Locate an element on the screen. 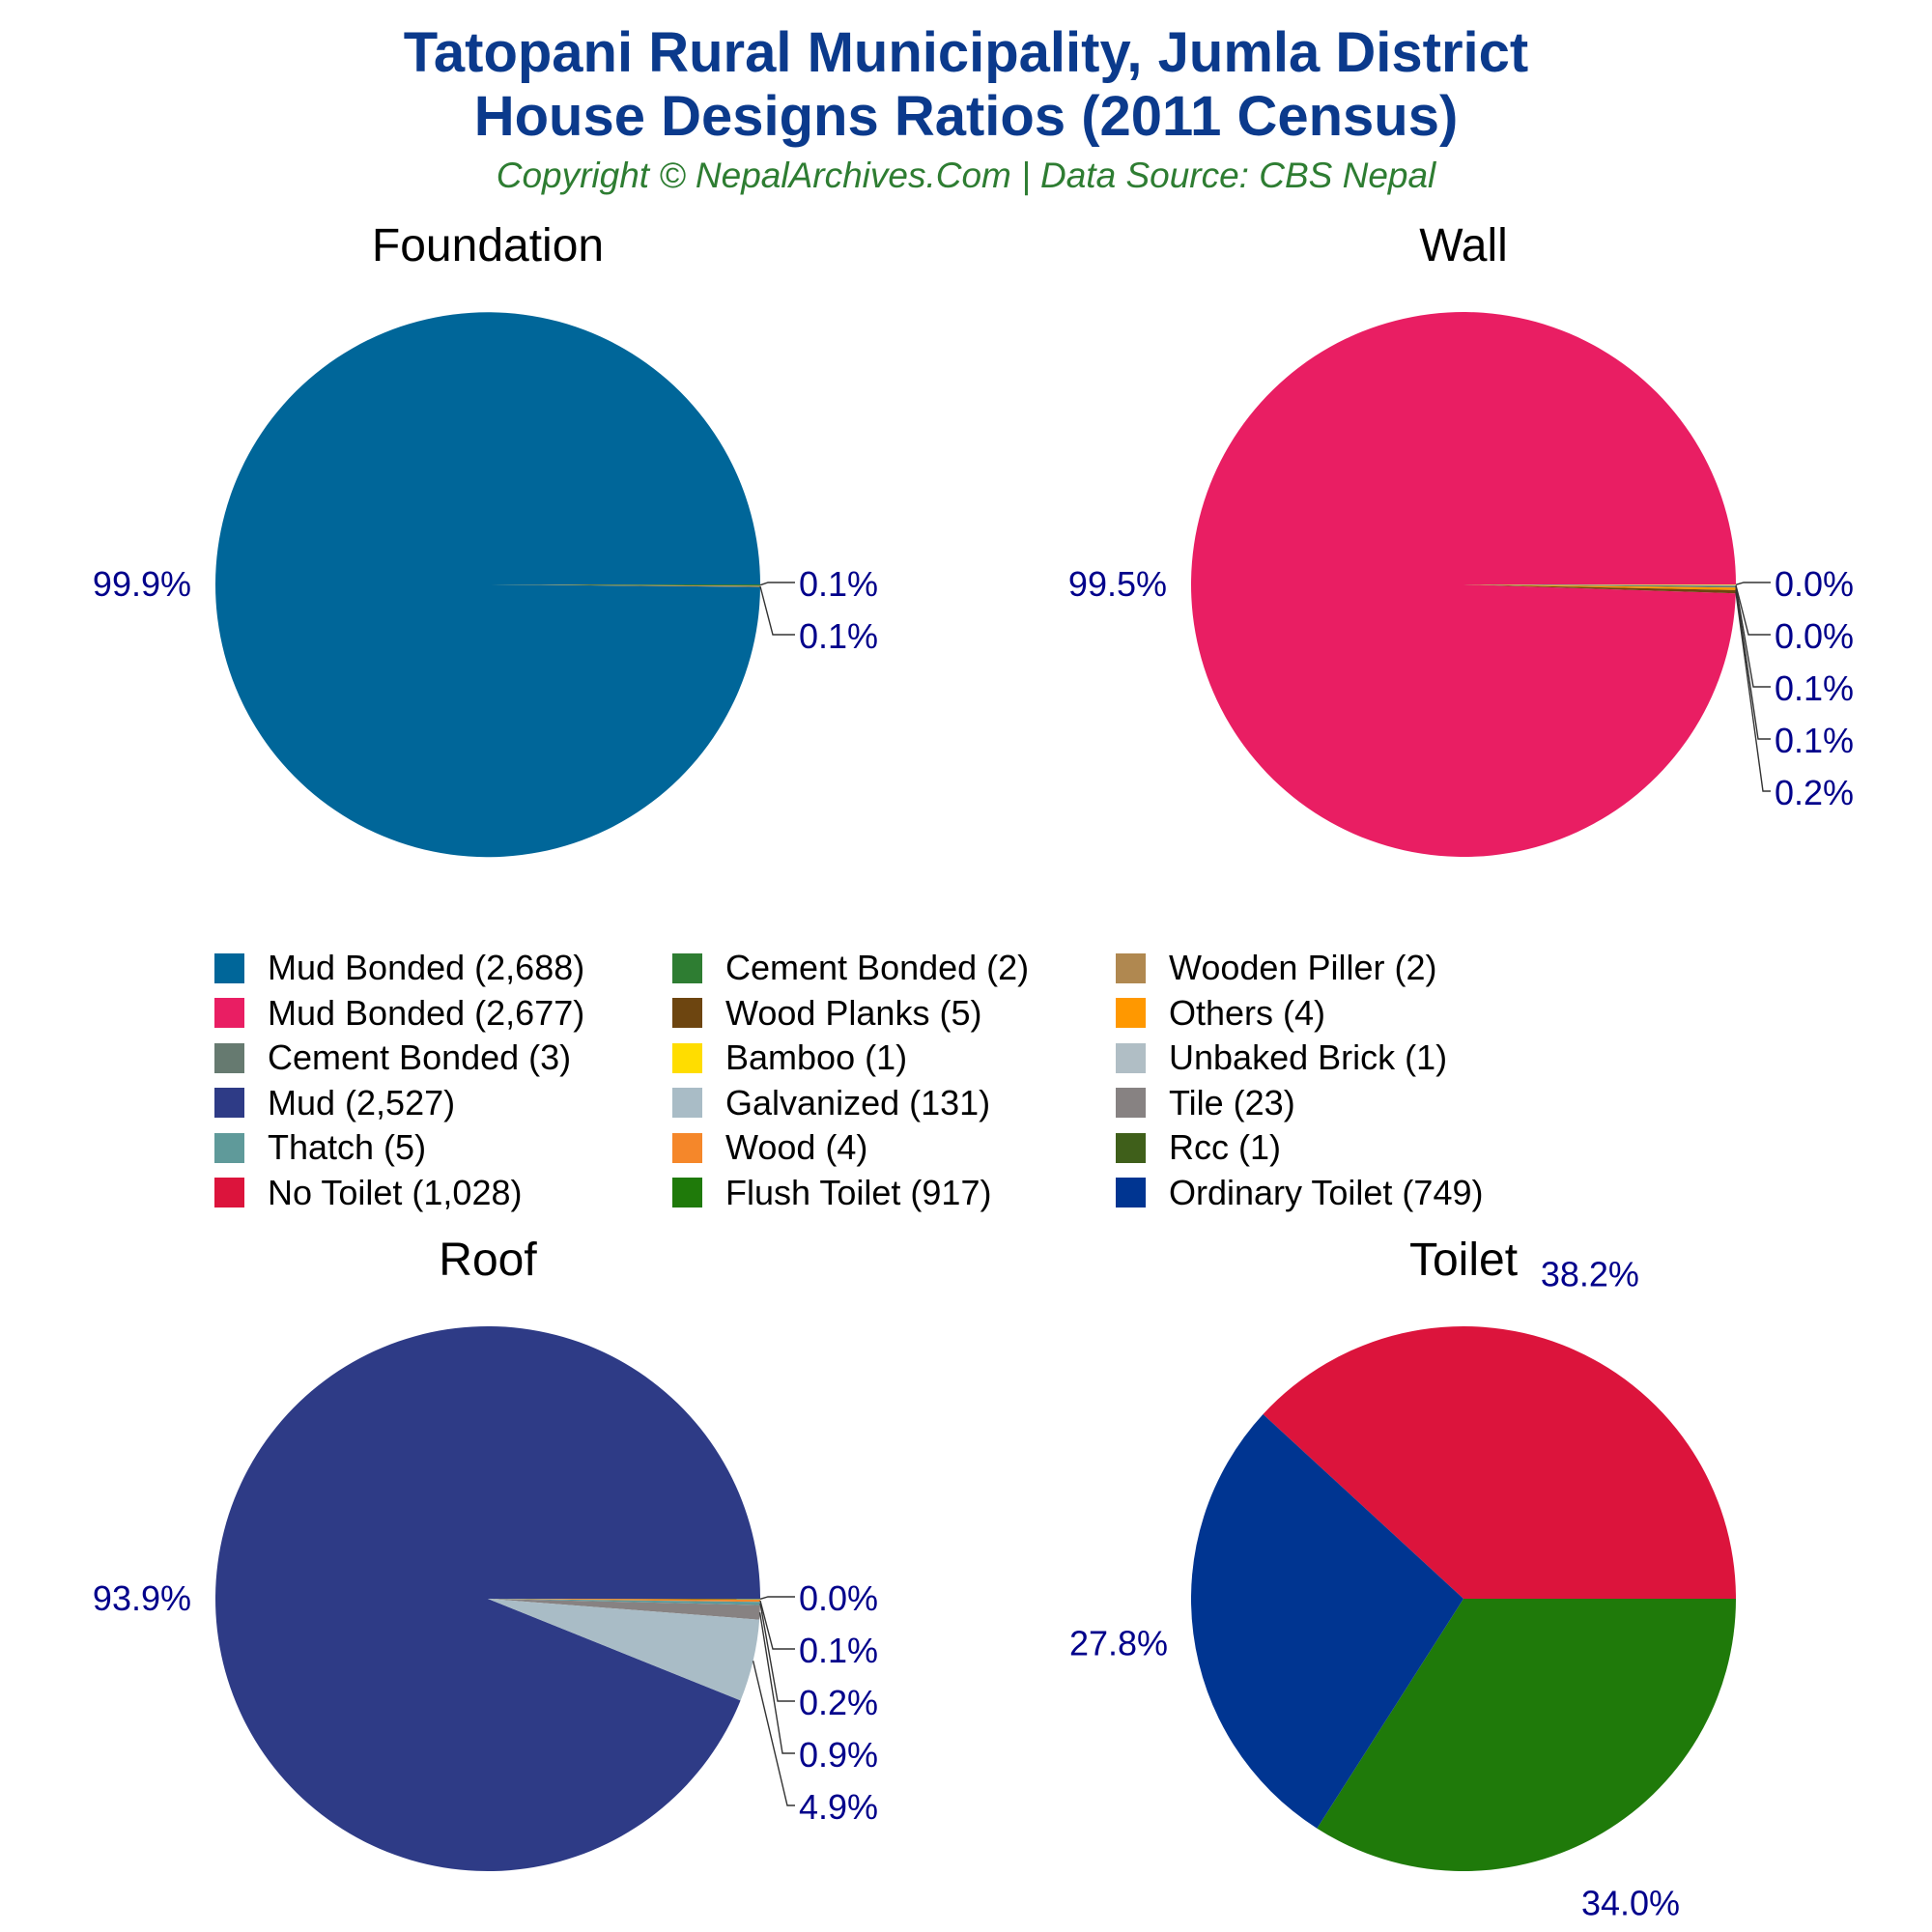  toilet-slice-no-toilet is located at coordinates (1499, 1462).